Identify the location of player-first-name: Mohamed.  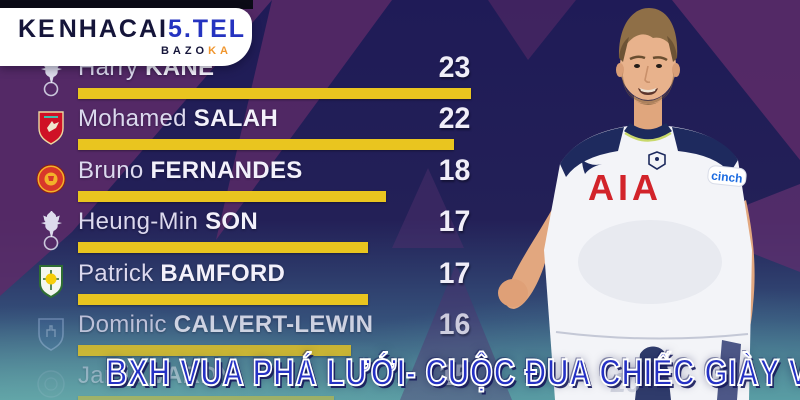
(132, 119).